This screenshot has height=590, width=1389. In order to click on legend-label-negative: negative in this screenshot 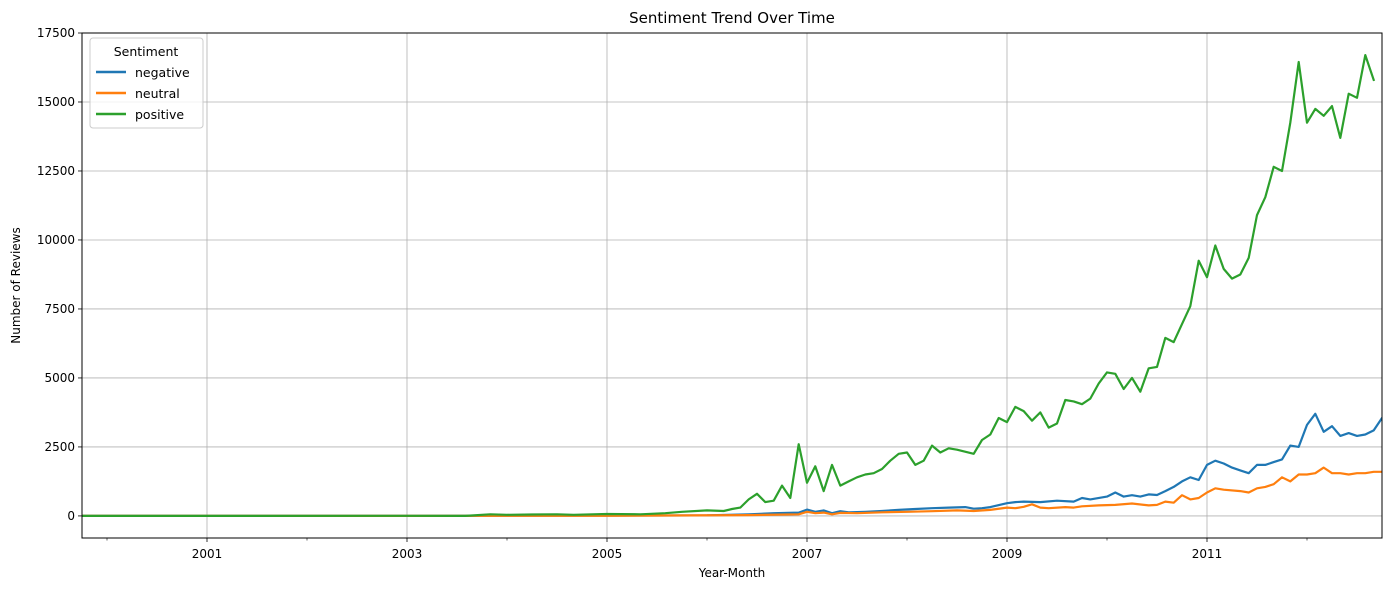, I will do `click(162, 72)`.